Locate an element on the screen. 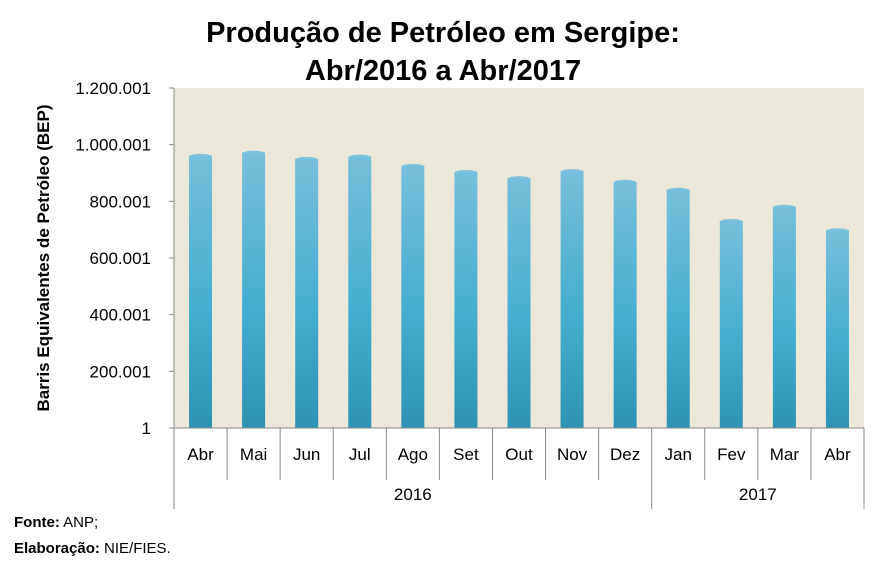  x-tick-label: Mar is located at coordinates (785, 454).